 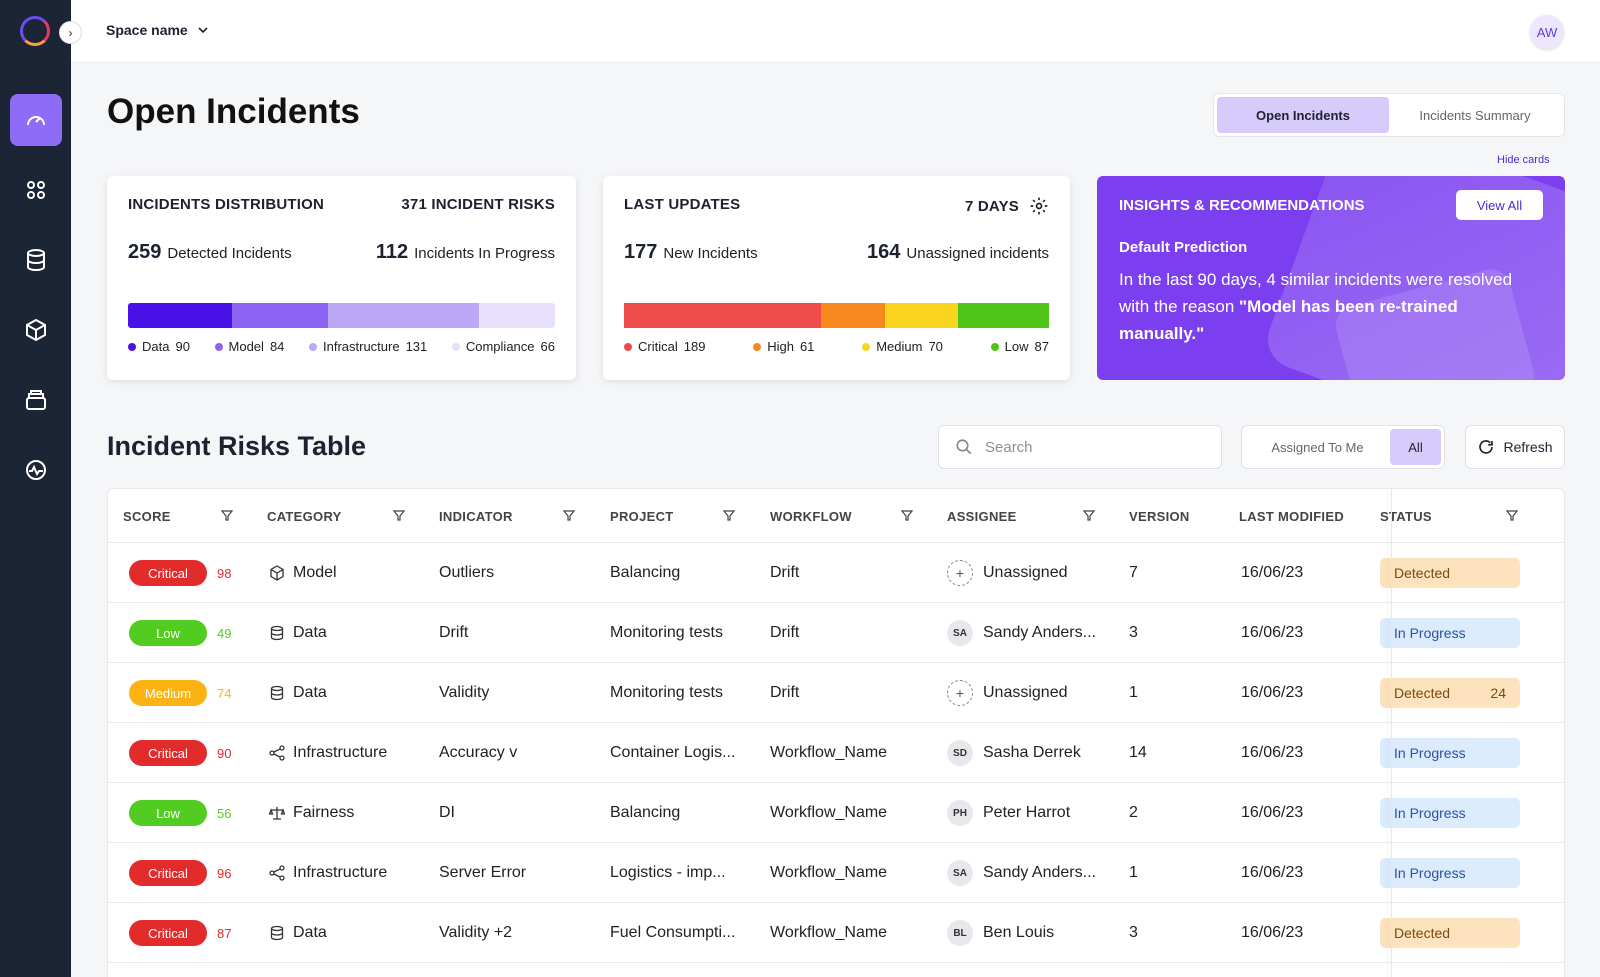 What do you see at coordinates (517, 315) in the screenshot?
I see `dist-segment-compliance` at bounding box center [517, 315].